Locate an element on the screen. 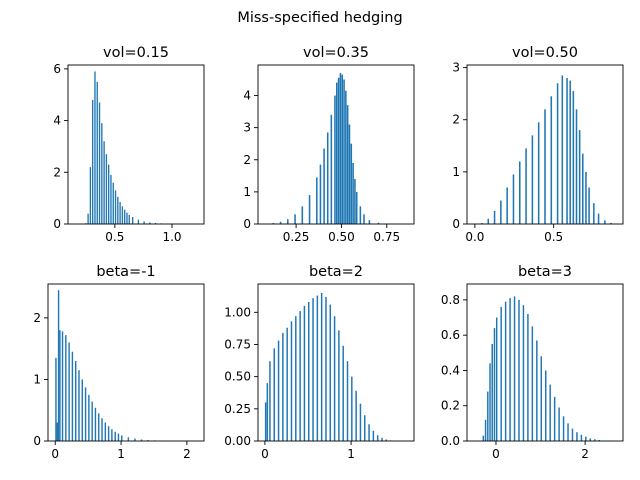 Image resolution: width=640 pixels, height=480 pixels. x-tick-label: 2 is located at coordinates (585, 454).